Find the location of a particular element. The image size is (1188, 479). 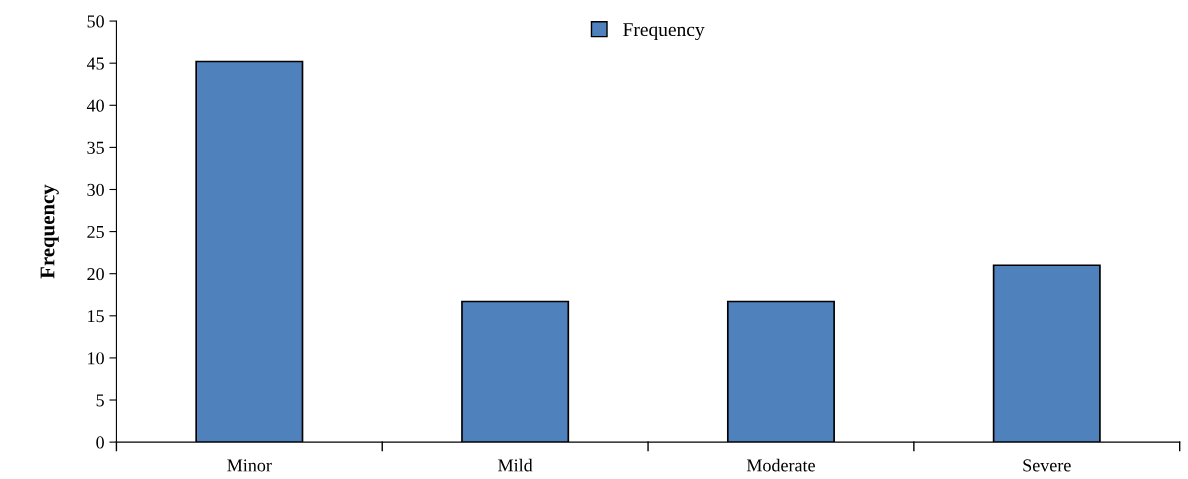

y-tick-label: 50 is located at coordinates (95, 21).